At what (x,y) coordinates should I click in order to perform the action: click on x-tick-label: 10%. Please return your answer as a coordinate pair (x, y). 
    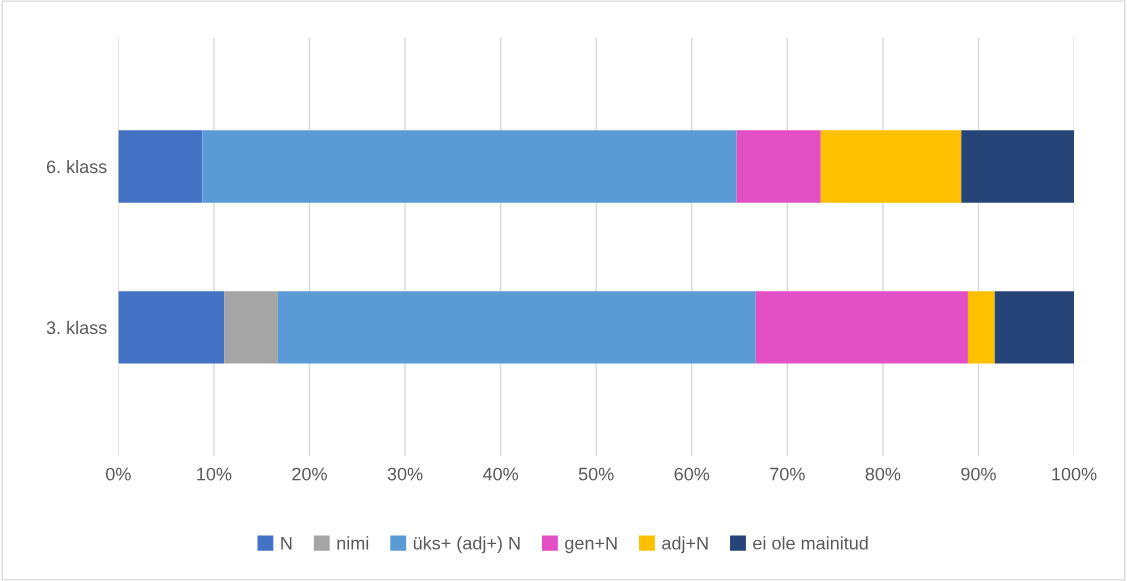
    Looking at the image, I should click on (214, 474).